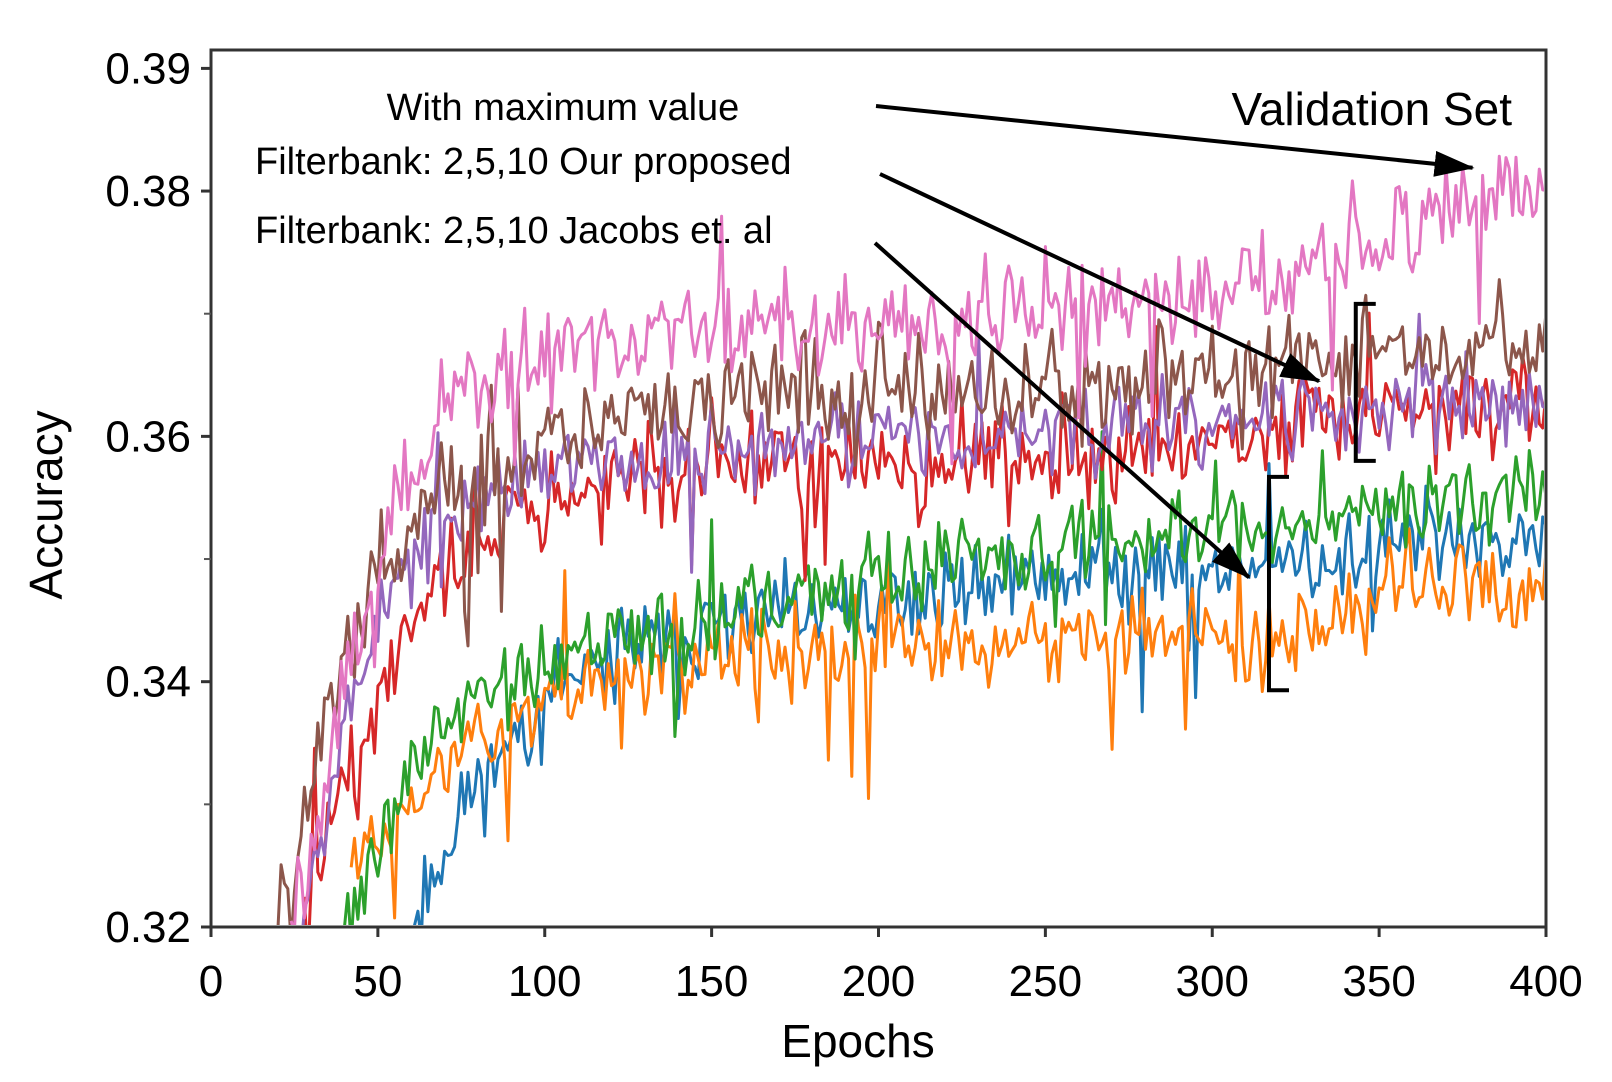 This screenshot has height=1082, width=1612. I want to click on arrow-our-proposed, so click(1100, 277).